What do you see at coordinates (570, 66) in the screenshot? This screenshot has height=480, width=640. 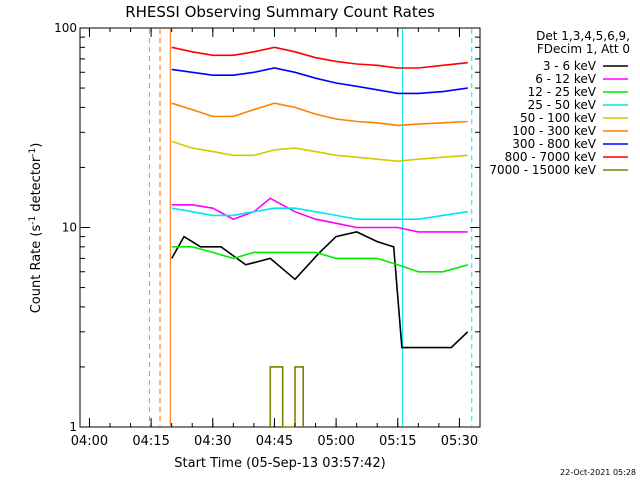 I see `legend-entry-label: 3 - 6 keV` at bounding box center [570, 66].